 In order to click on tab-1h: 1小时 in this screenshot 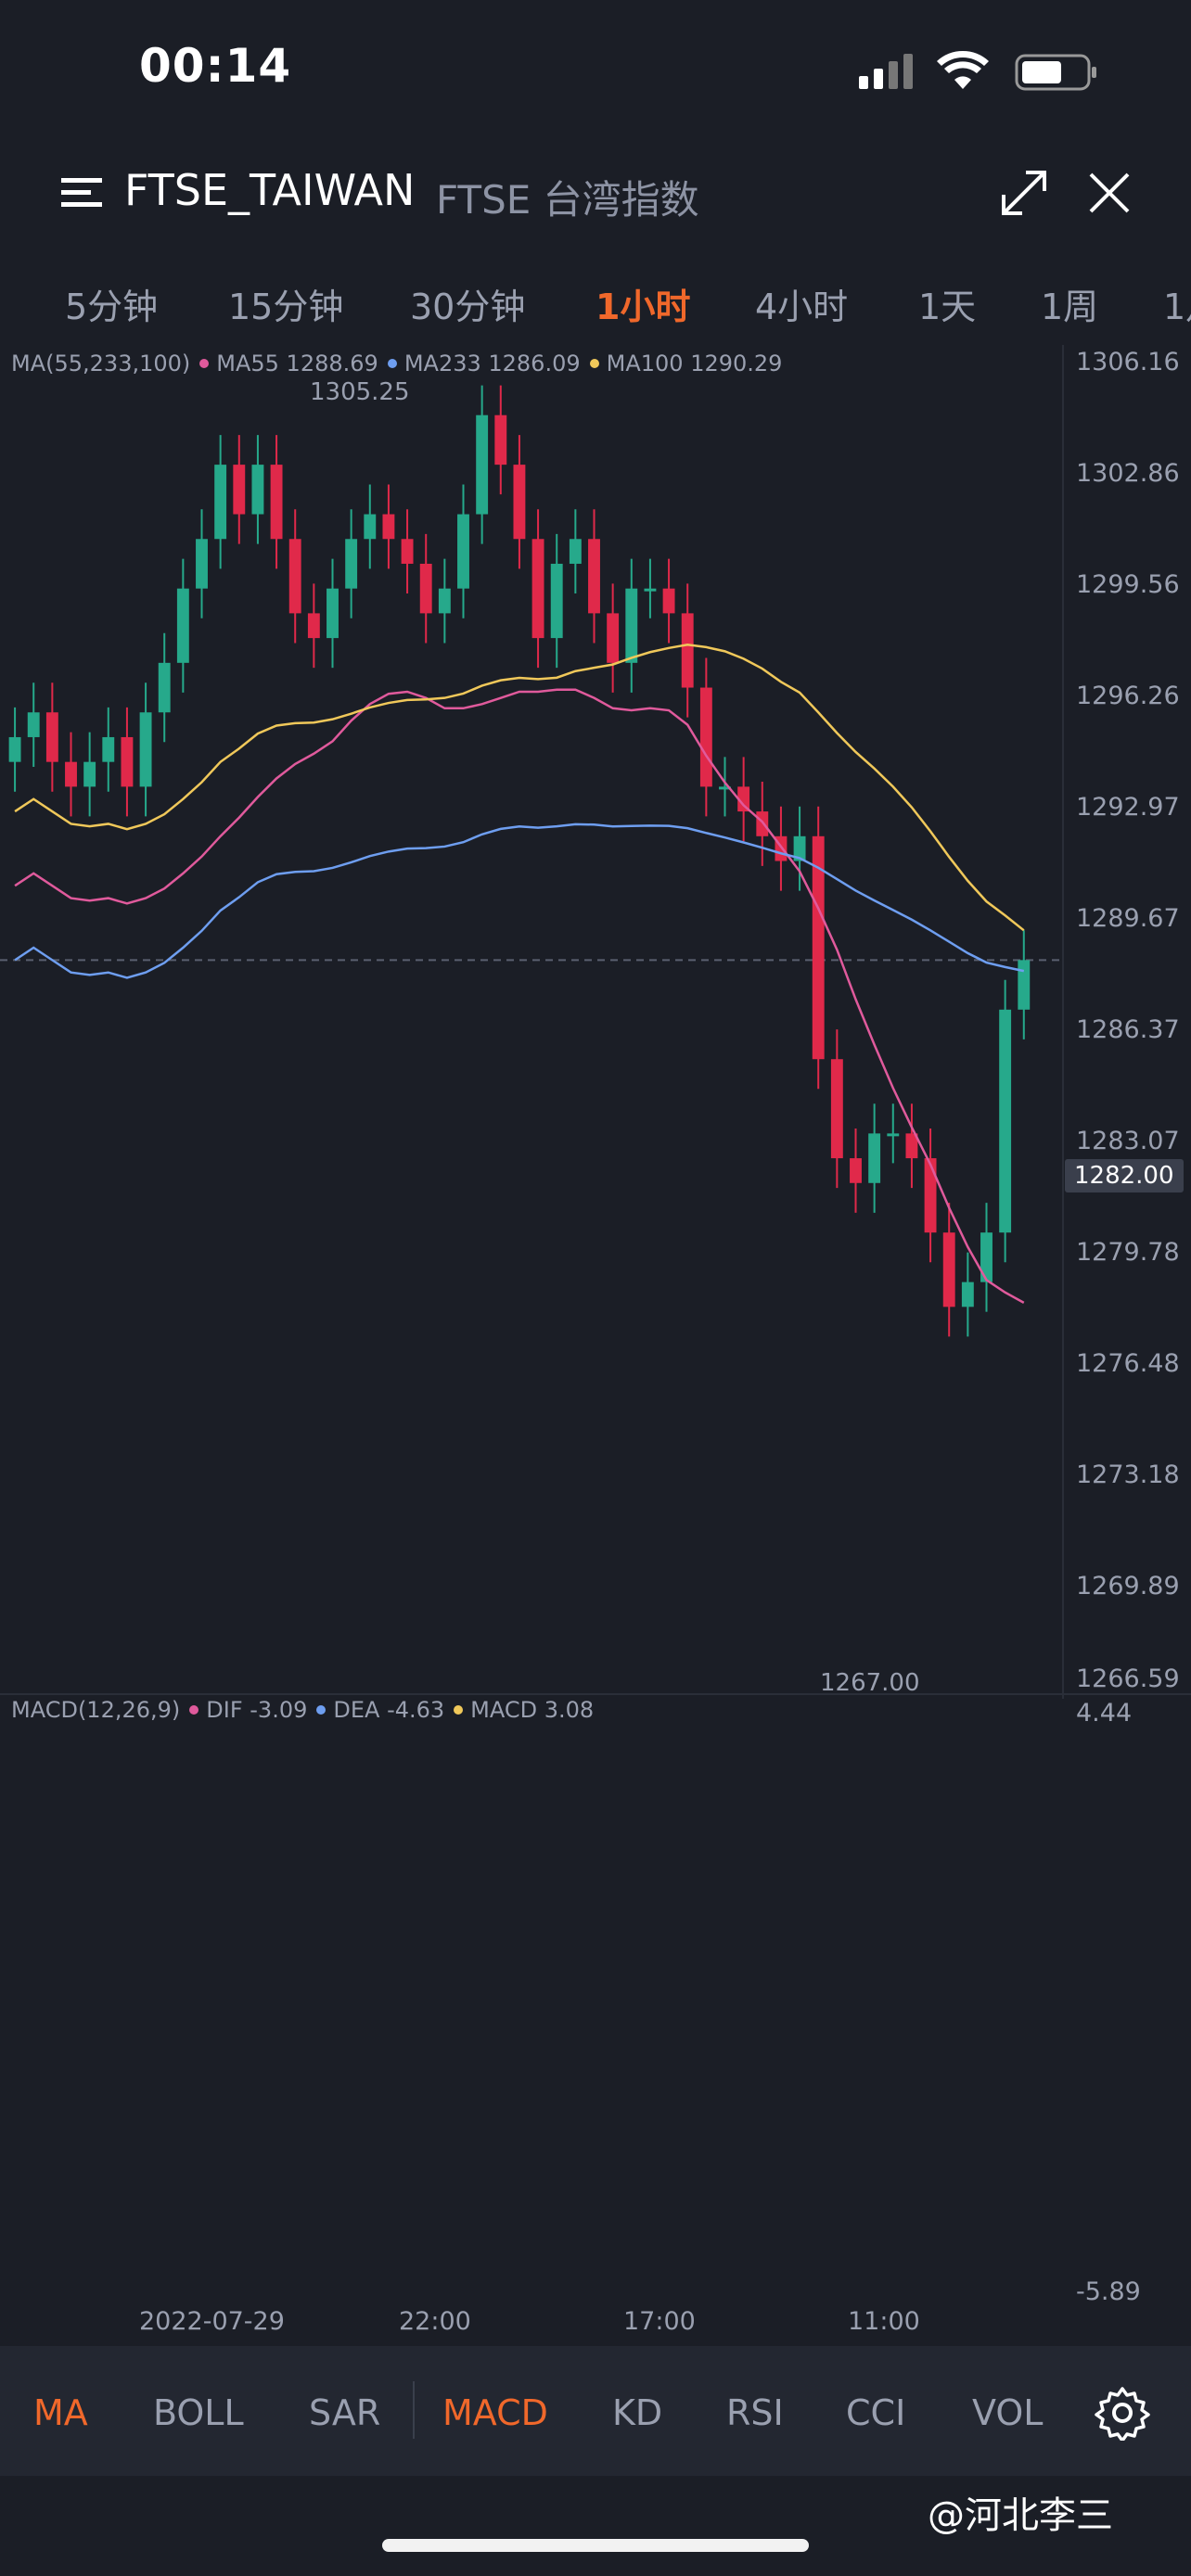, I will do `click(643, 307)`.